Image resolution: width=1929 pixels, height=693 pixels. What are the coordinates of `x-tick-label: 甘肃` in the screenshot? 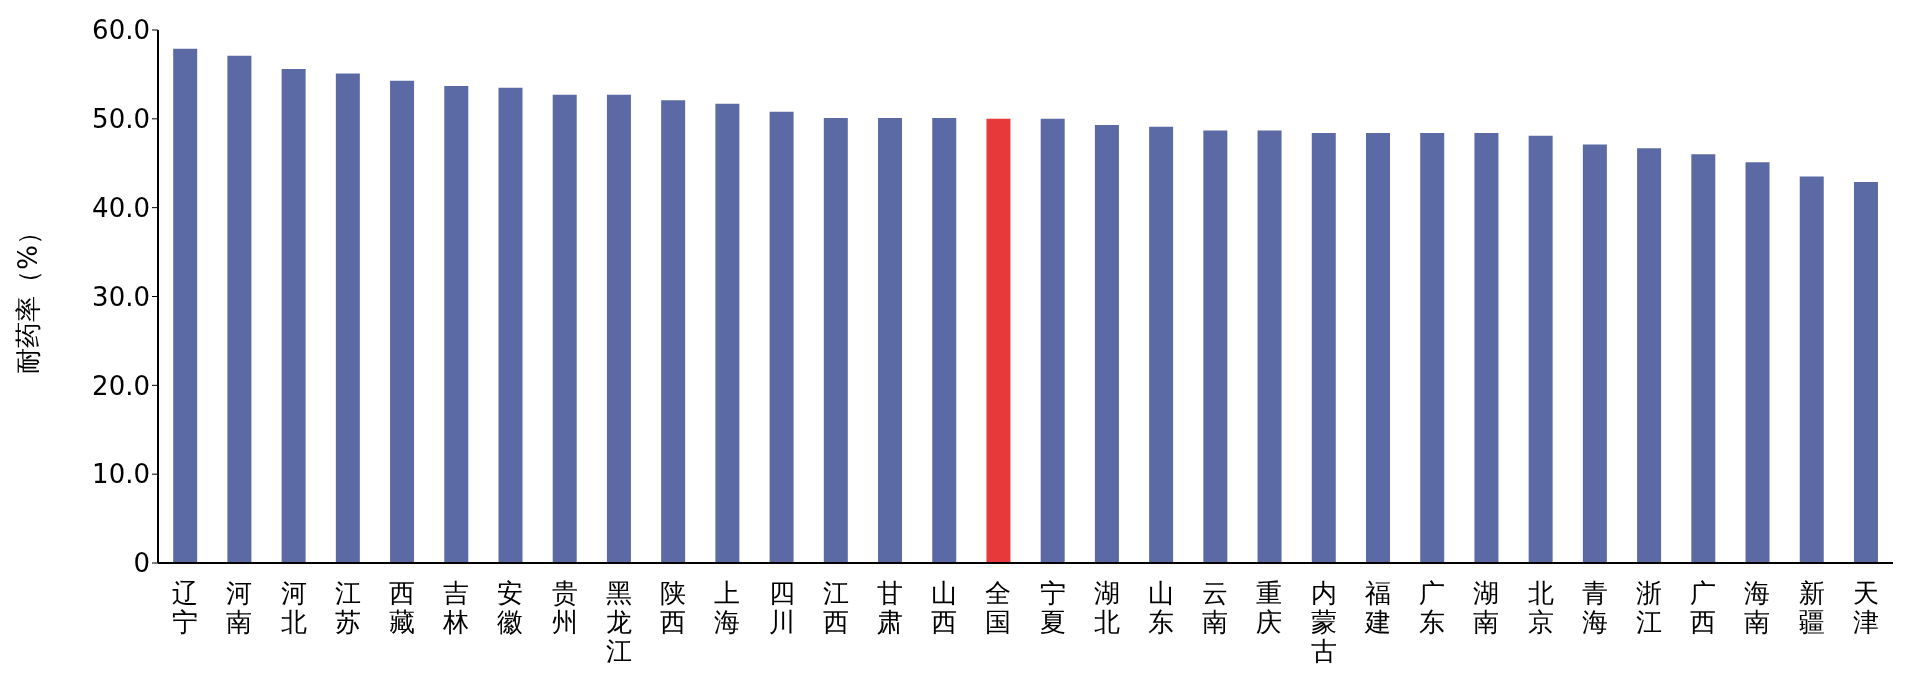 It's located at (889, 607).